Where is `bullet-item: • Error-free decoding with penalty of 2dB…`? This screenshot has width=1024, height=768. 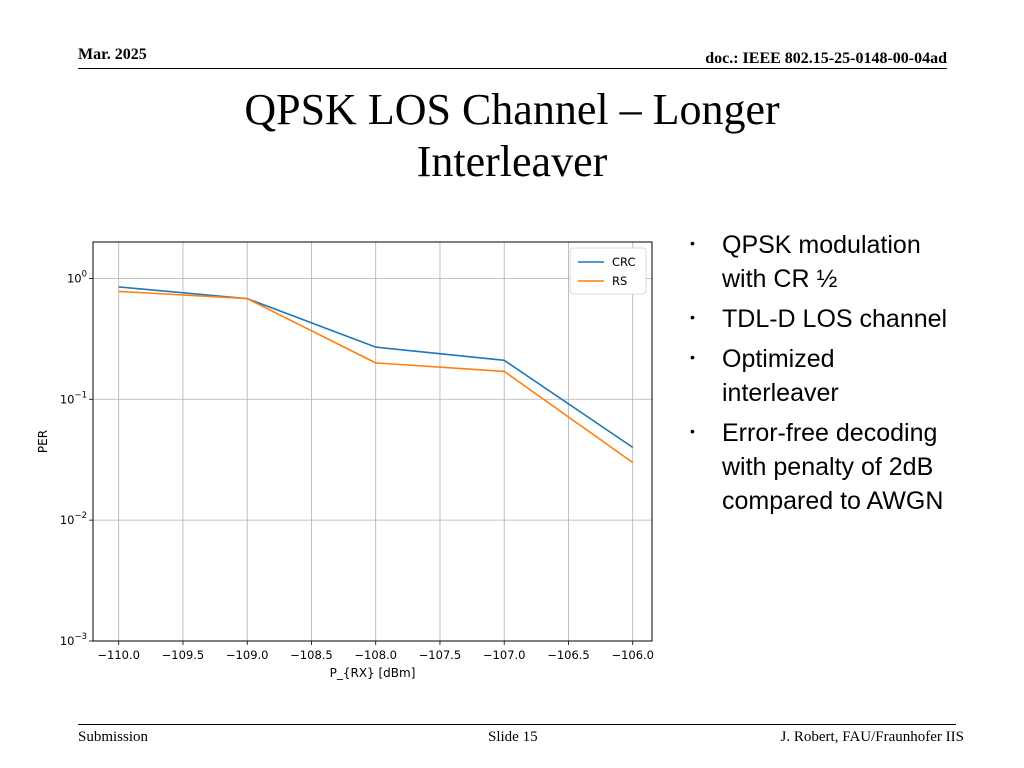
bullet-item: • Error-free decoding with penalty of 2dB… is located at coordinates (818, 467).